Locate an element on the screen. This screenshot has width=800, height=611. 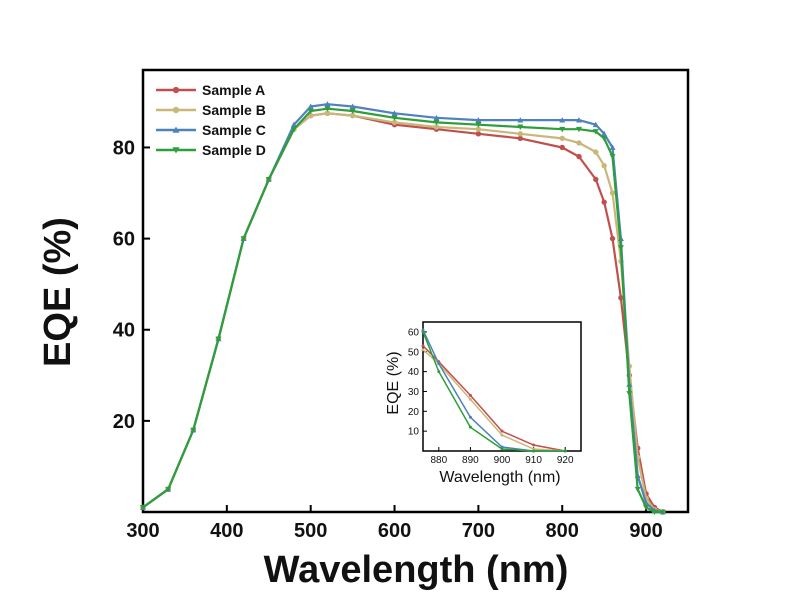
legend-item-sample-c: Sample C is located at coordinates (211, 130).